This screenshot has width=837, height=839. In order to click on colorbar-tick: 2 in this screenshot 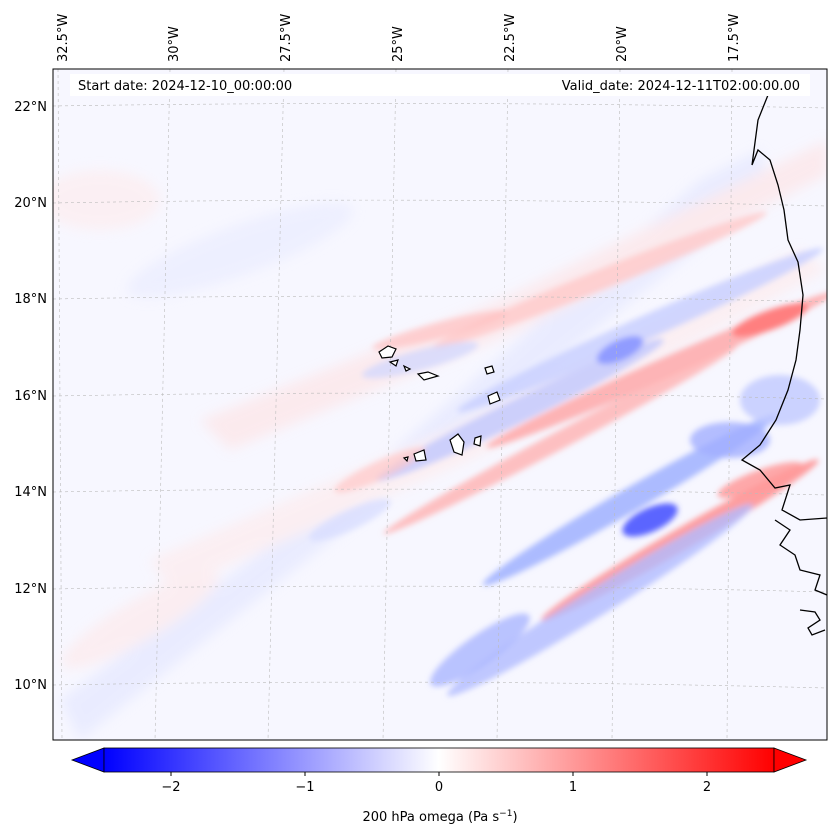, I will do `click(707, 787)`.